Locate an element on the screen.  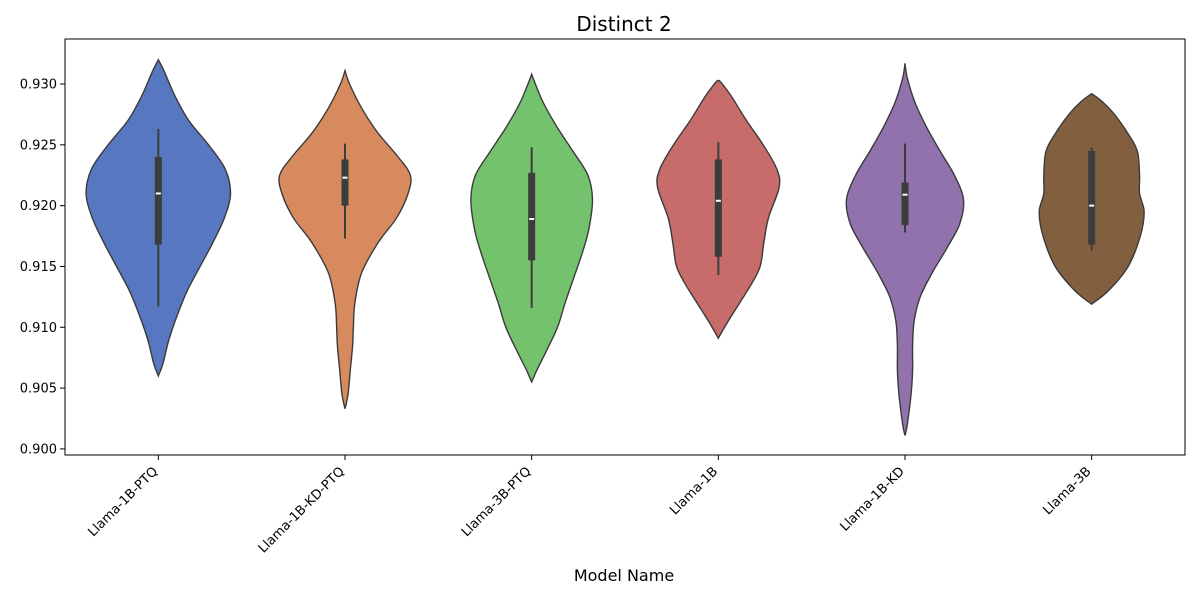
y-tick-label: 0.900 is located at coordinates (38, 449).